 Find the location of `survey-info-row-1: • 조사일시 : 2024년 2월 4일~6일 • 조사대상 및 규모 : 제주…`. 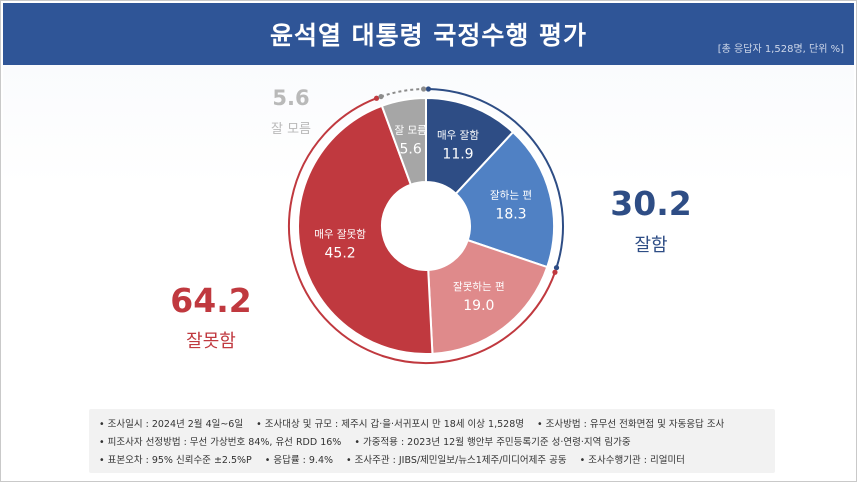

survey-info-row-1: • 조사일시 : 2024년 2월 4일~6일 • 조사대상 및 규모 : 제주… is located at coordinates (416, 423).